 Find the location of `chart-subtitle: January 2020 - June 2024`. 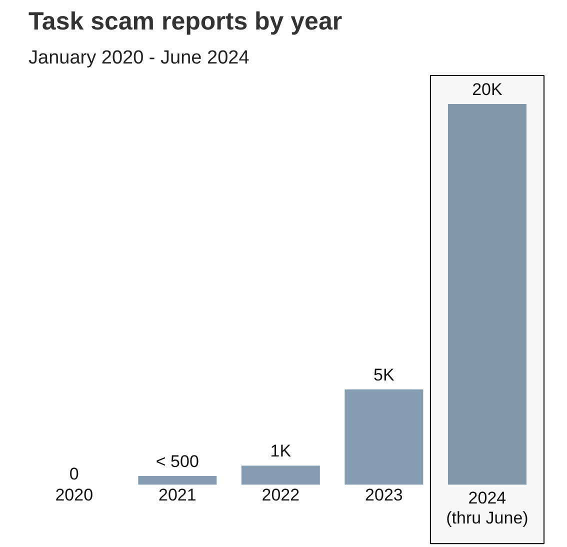

chart-subtitle: January 2020 - June 2024 is located at coordinates (139, 58).